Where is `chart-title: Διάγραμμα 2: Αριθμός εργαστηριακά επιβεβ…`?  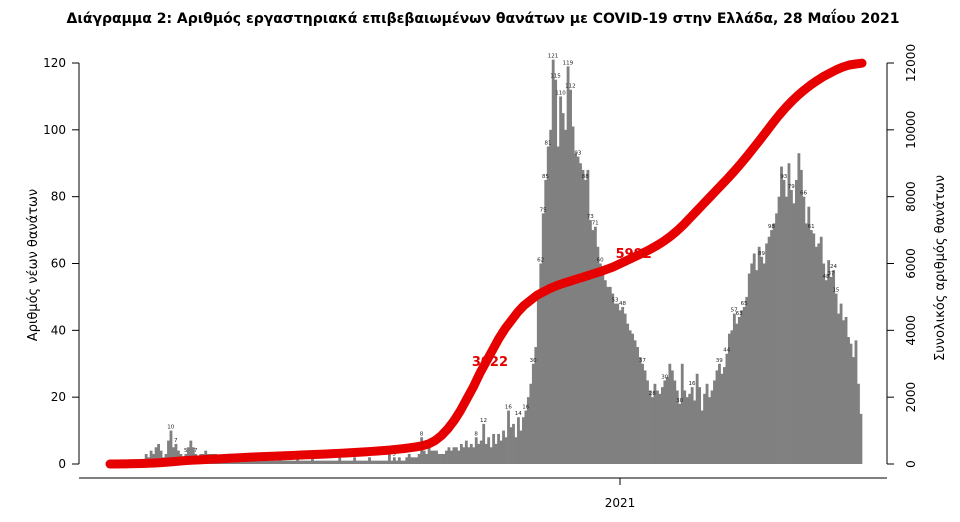 chart-title: Διάγραμμα 2: Αριθμός εργαστηριακά επιβεβ… is located at coordinates (483, 18).